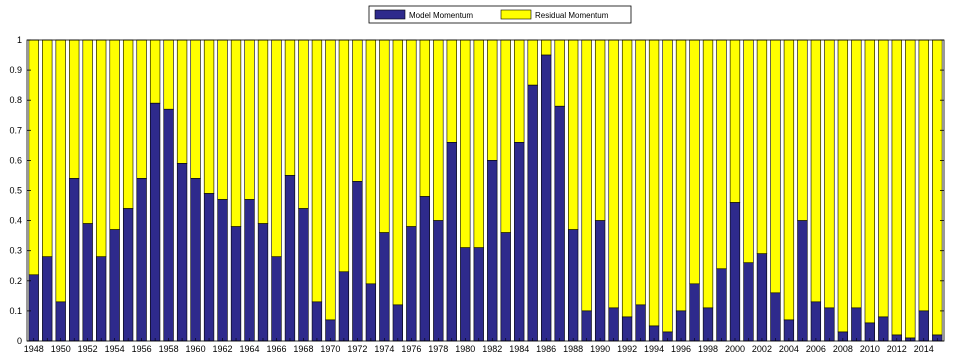 The width and height of the screenshot is (960, 360). I want to click on bar-residual-1958, so click(169, 74).